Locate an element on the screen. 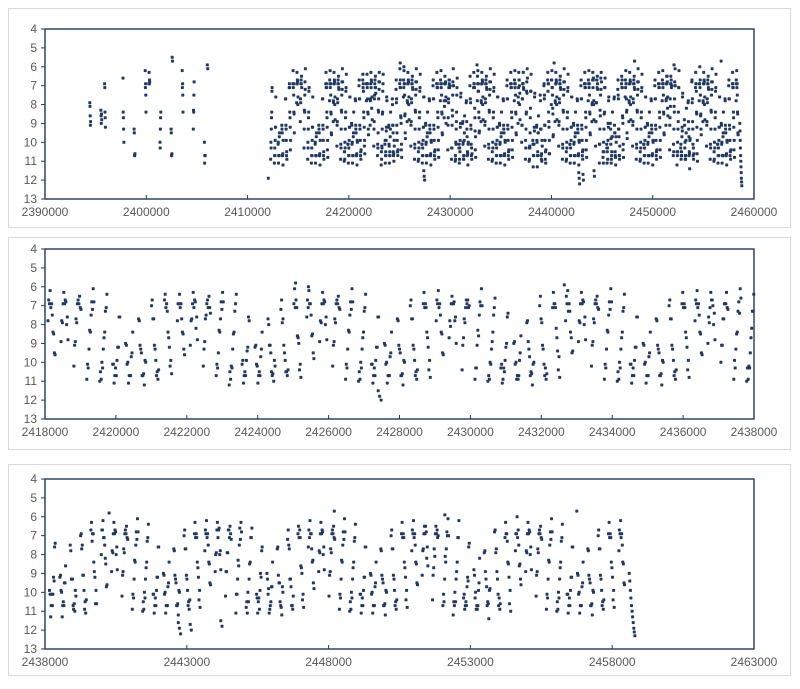  x-tick-label: 2432000 is located at coordinates (541, 432).